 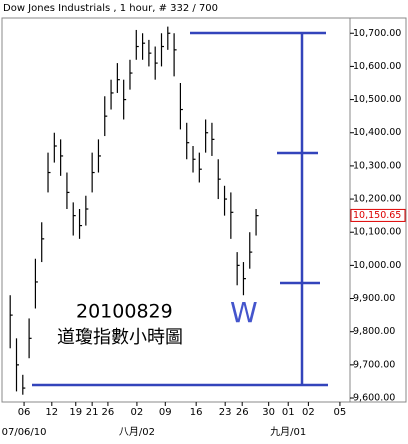 I want to click on last-value-box, so click(x=378, y=215).